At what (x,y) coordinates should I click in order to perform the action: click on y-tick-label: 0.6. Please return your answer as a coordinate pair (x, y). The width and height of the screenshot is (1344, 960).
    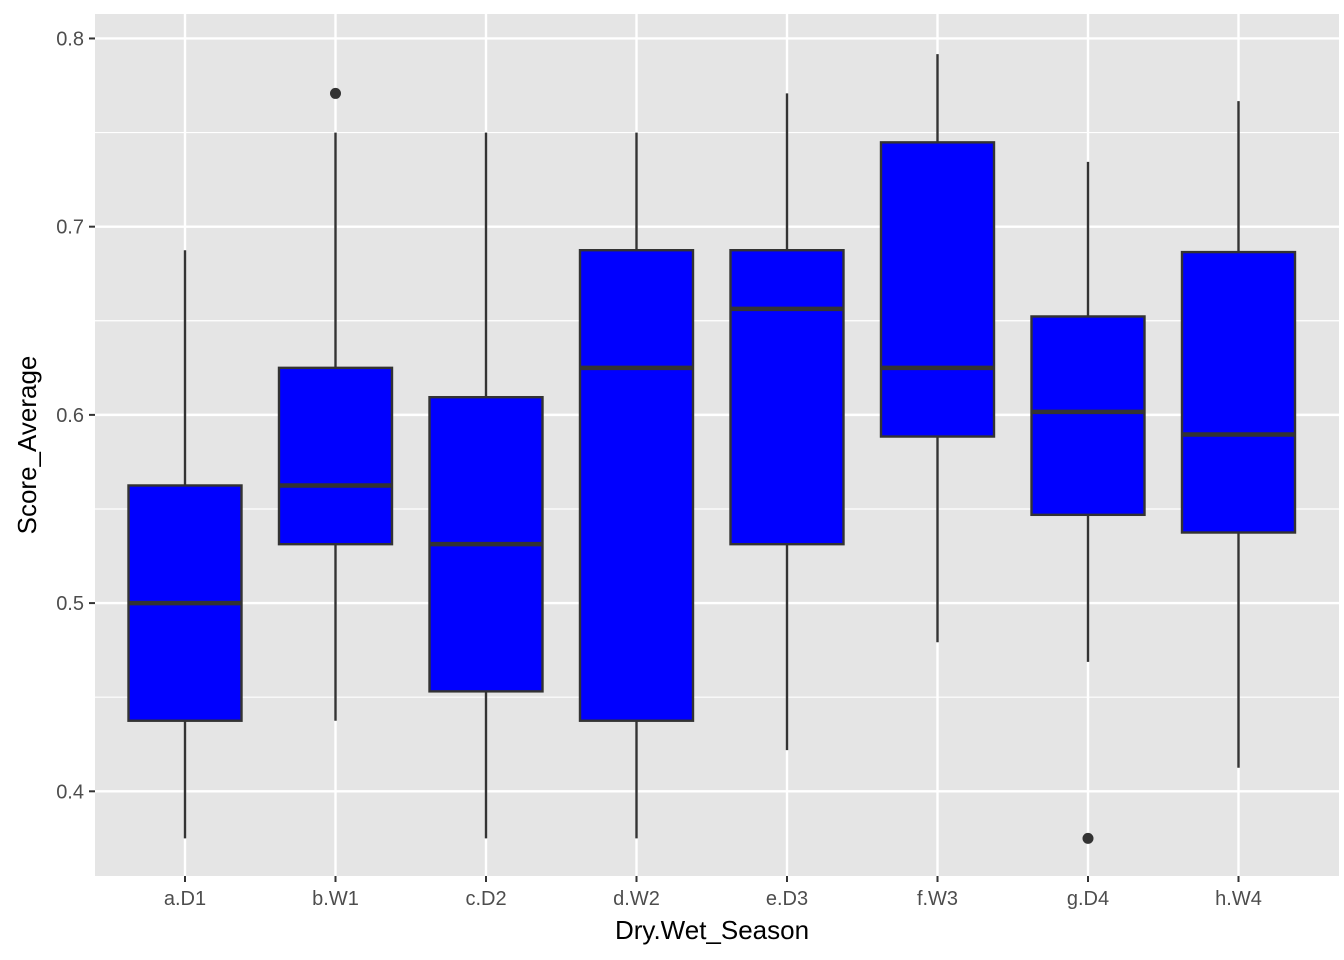
    Looking at the image, I should click on (70, 416).